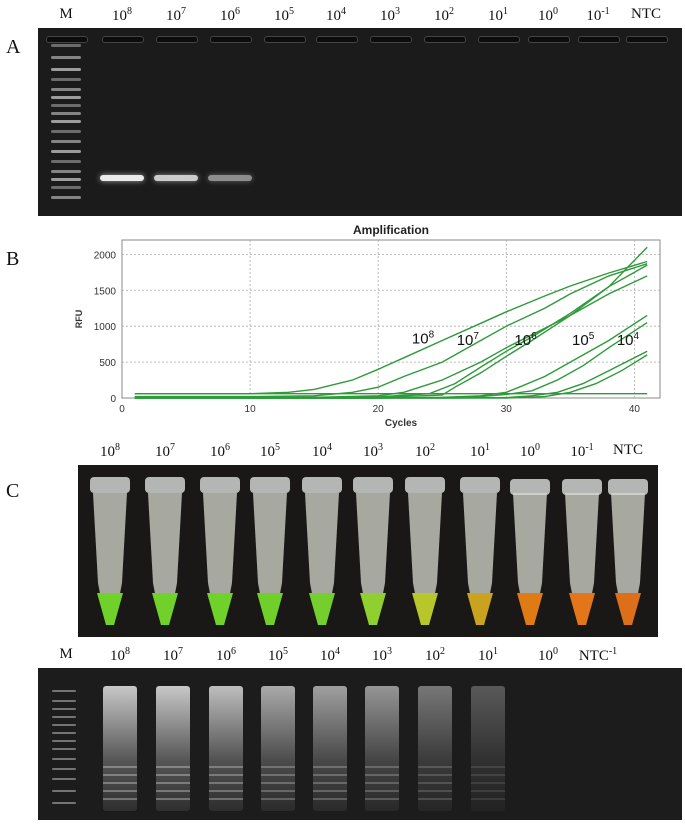 The height and width of the screenshot is (825, 685). Describe the element at coordinates (397, 11) in the screenshot. I see `panel-a-lane-label-exponent: 3` at that location.